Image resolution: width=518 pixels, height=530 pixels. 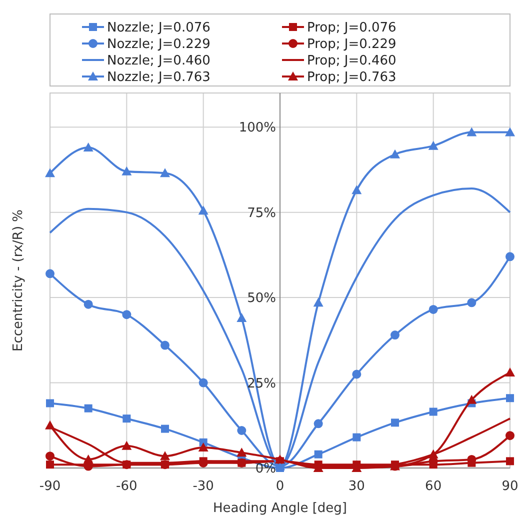 I want to click on x-tick-label: 0, so click(x=280, y=486).